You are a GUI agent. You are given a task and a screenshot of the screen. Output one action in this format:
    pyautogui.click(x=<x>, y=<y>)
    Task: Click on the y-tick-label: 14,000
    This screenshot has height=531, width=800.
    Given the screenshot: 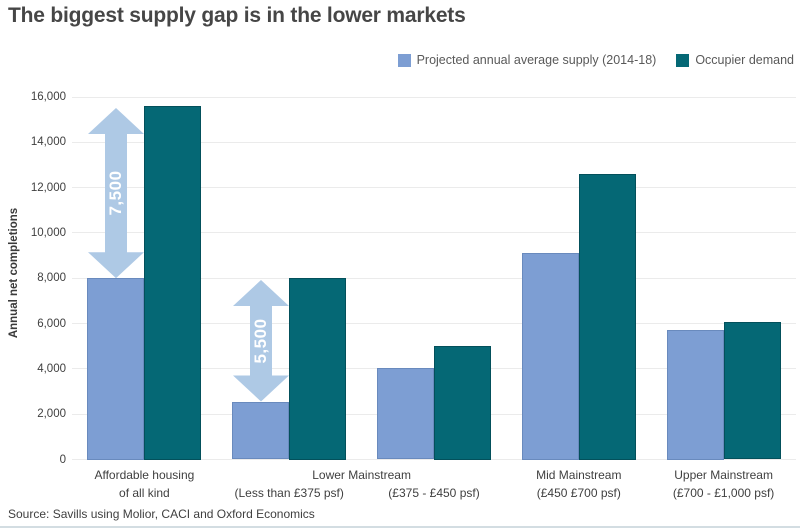 What is the action you would take?
    pyautogui.click(x=48, y=142)
    